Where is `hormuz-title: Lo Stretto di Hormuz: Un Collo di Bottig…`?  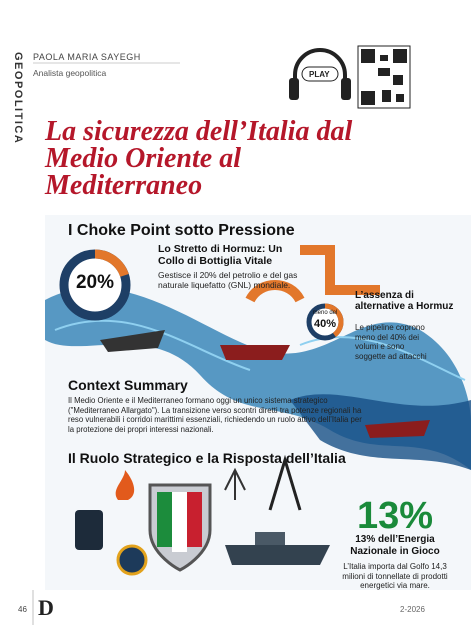
hormuz-title: Lo Stretto di Hormuz: Un Collo di Bottig… is located at coordinates (220, 255).